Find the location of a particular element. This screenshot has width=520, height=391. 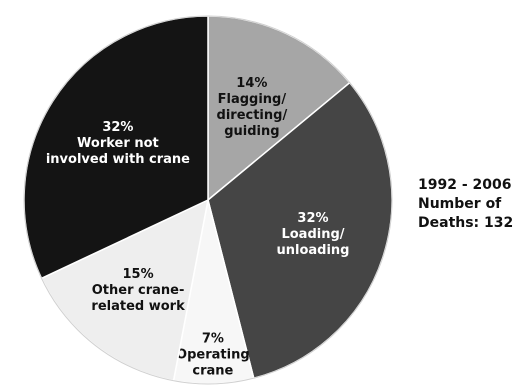

slice-category-label: unloading is located at coordinates (312, 250).